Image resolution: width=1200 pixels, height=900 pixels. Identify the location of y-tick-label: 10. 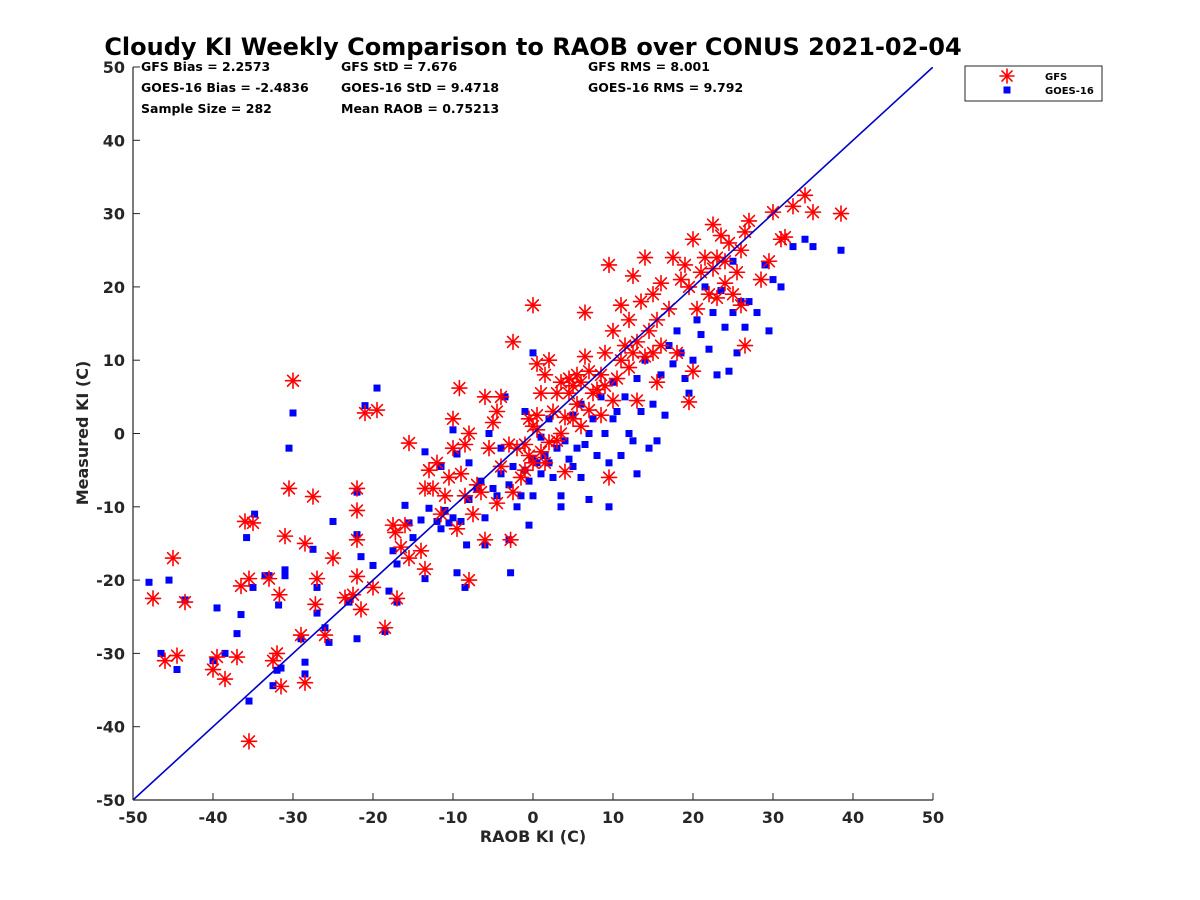
(114, 360).